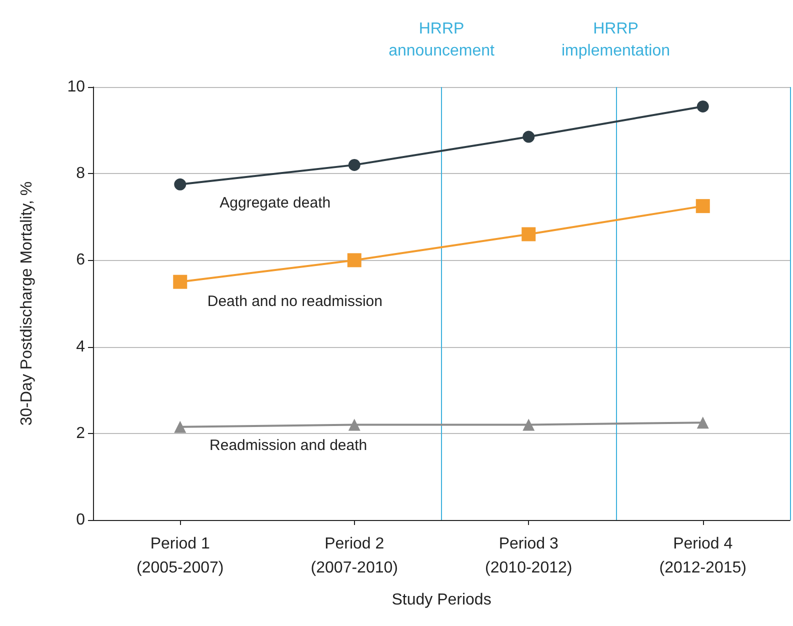 This screenshot has width=793, height=626. Describe the element at coordinates (616, 40) in the screenshot. I see `text: HRRP implementation` at that location.